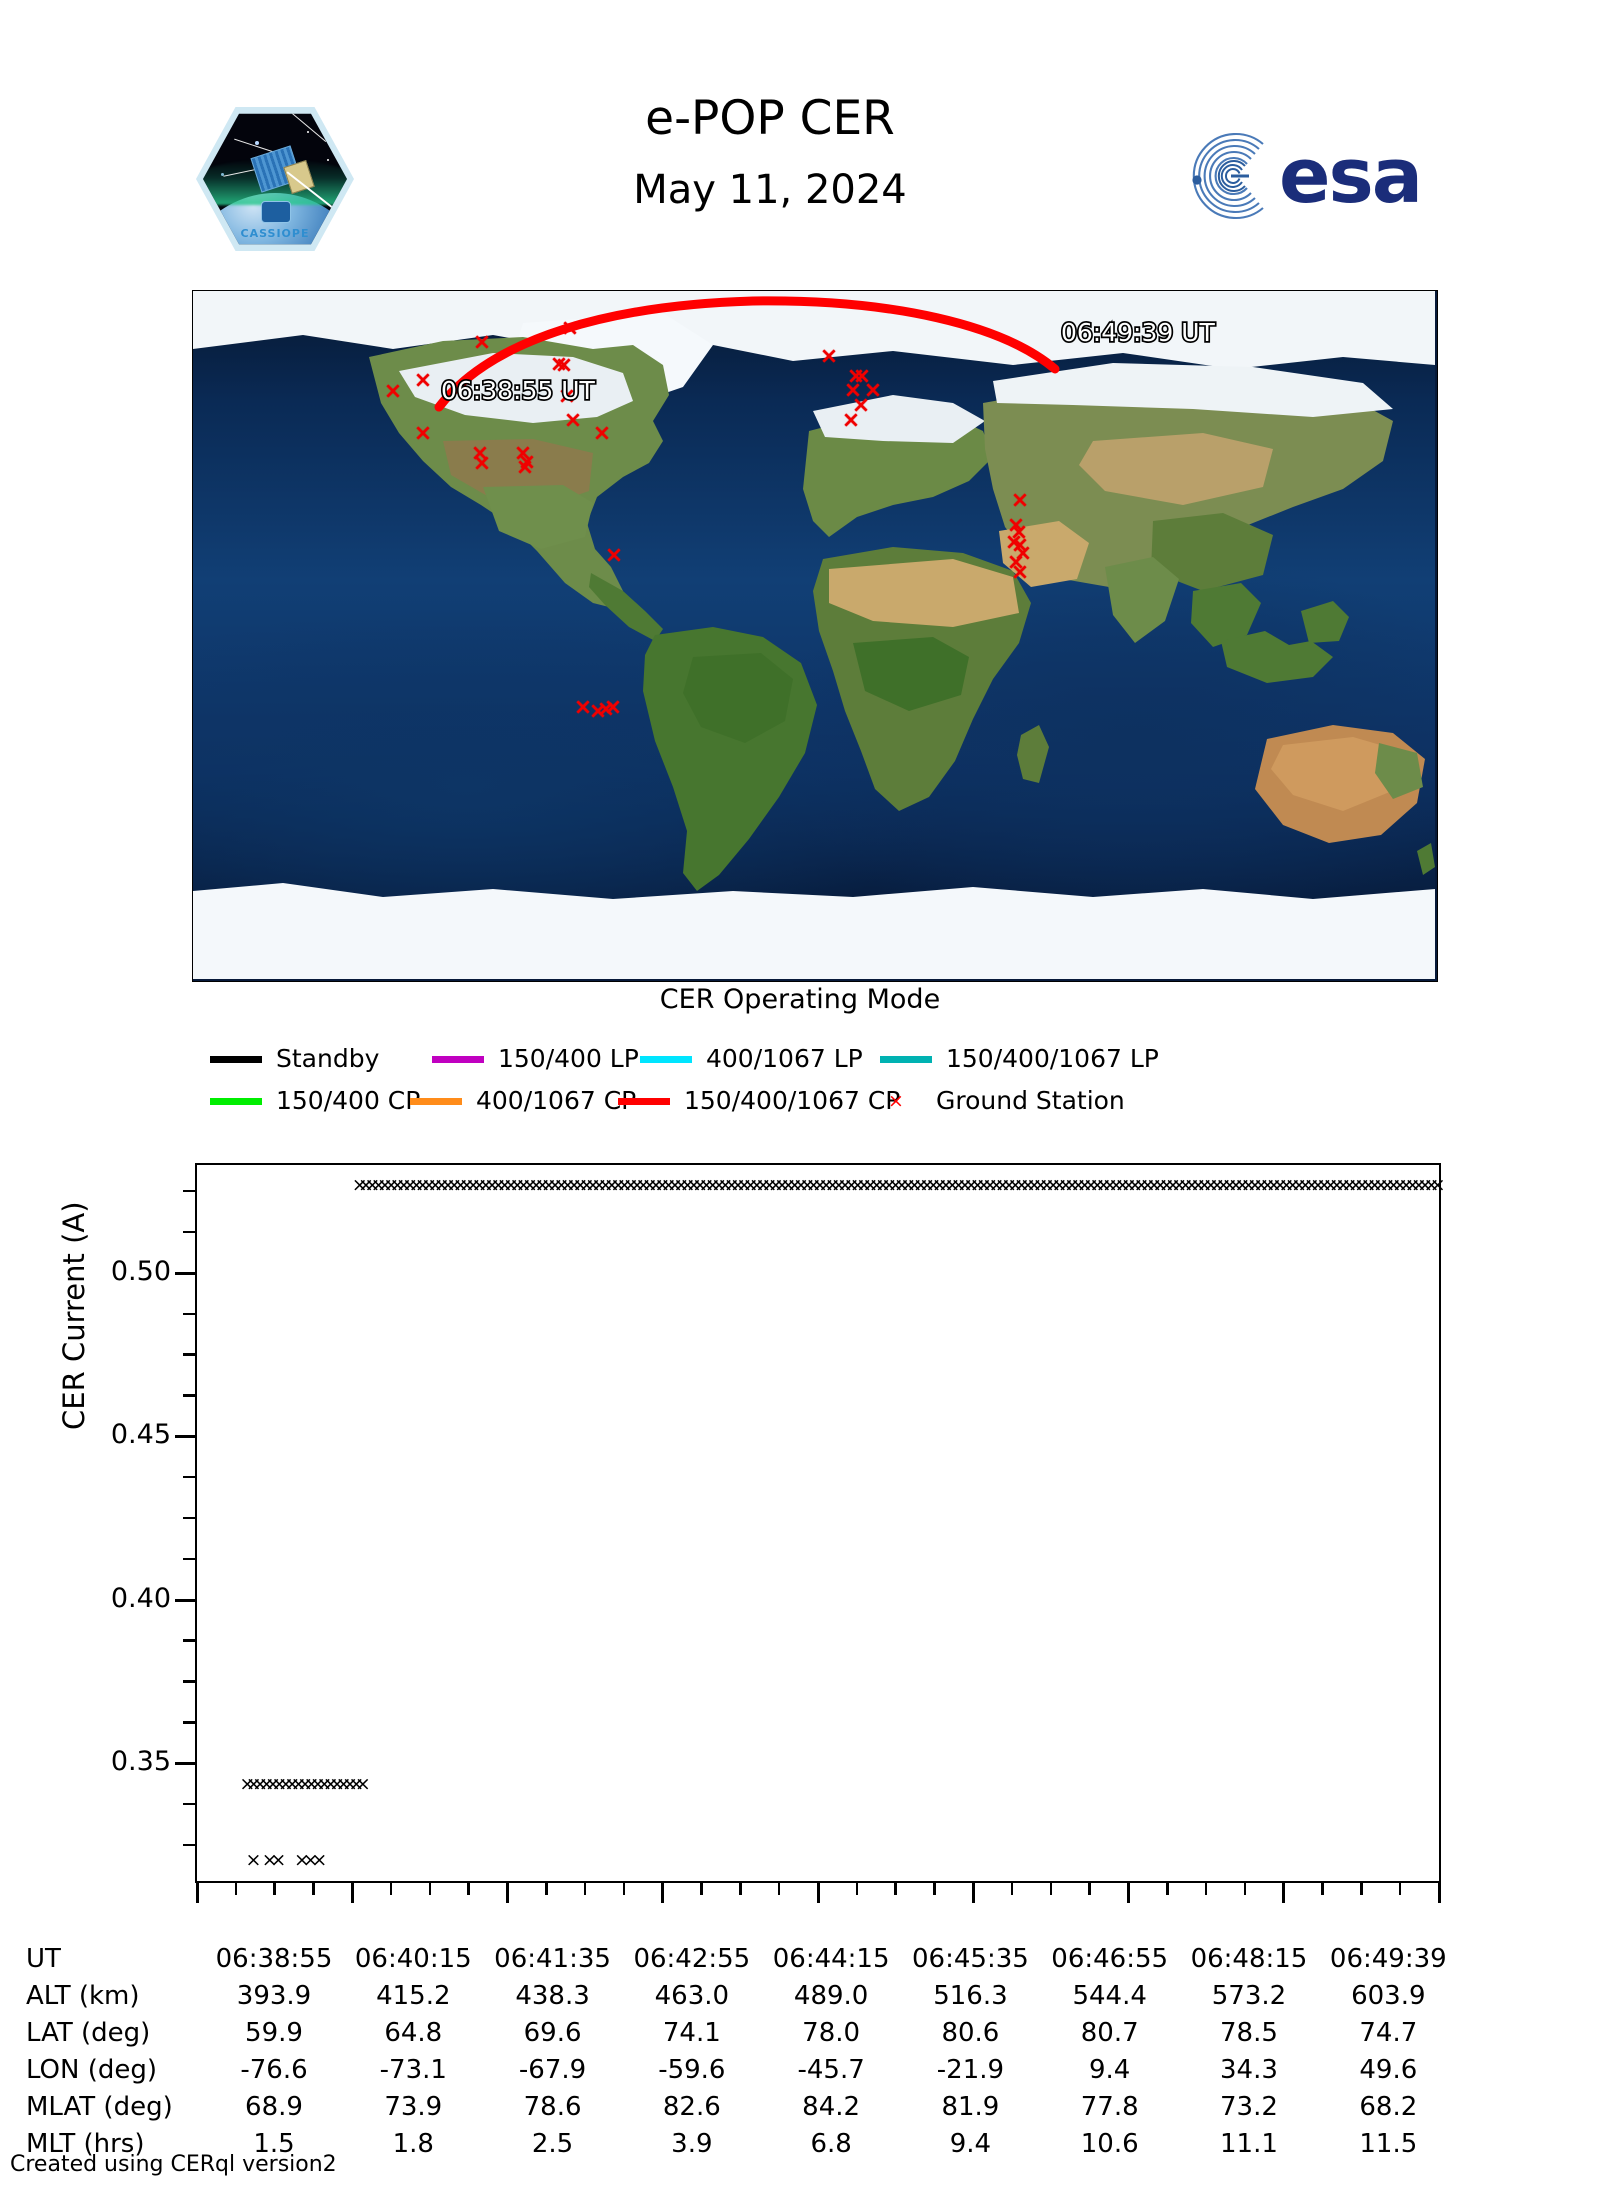 The image size is (1600, 2200). I want to click on legend-item-150-400-1067-cp: 150/400/1067 CP, so click(759, 1101).